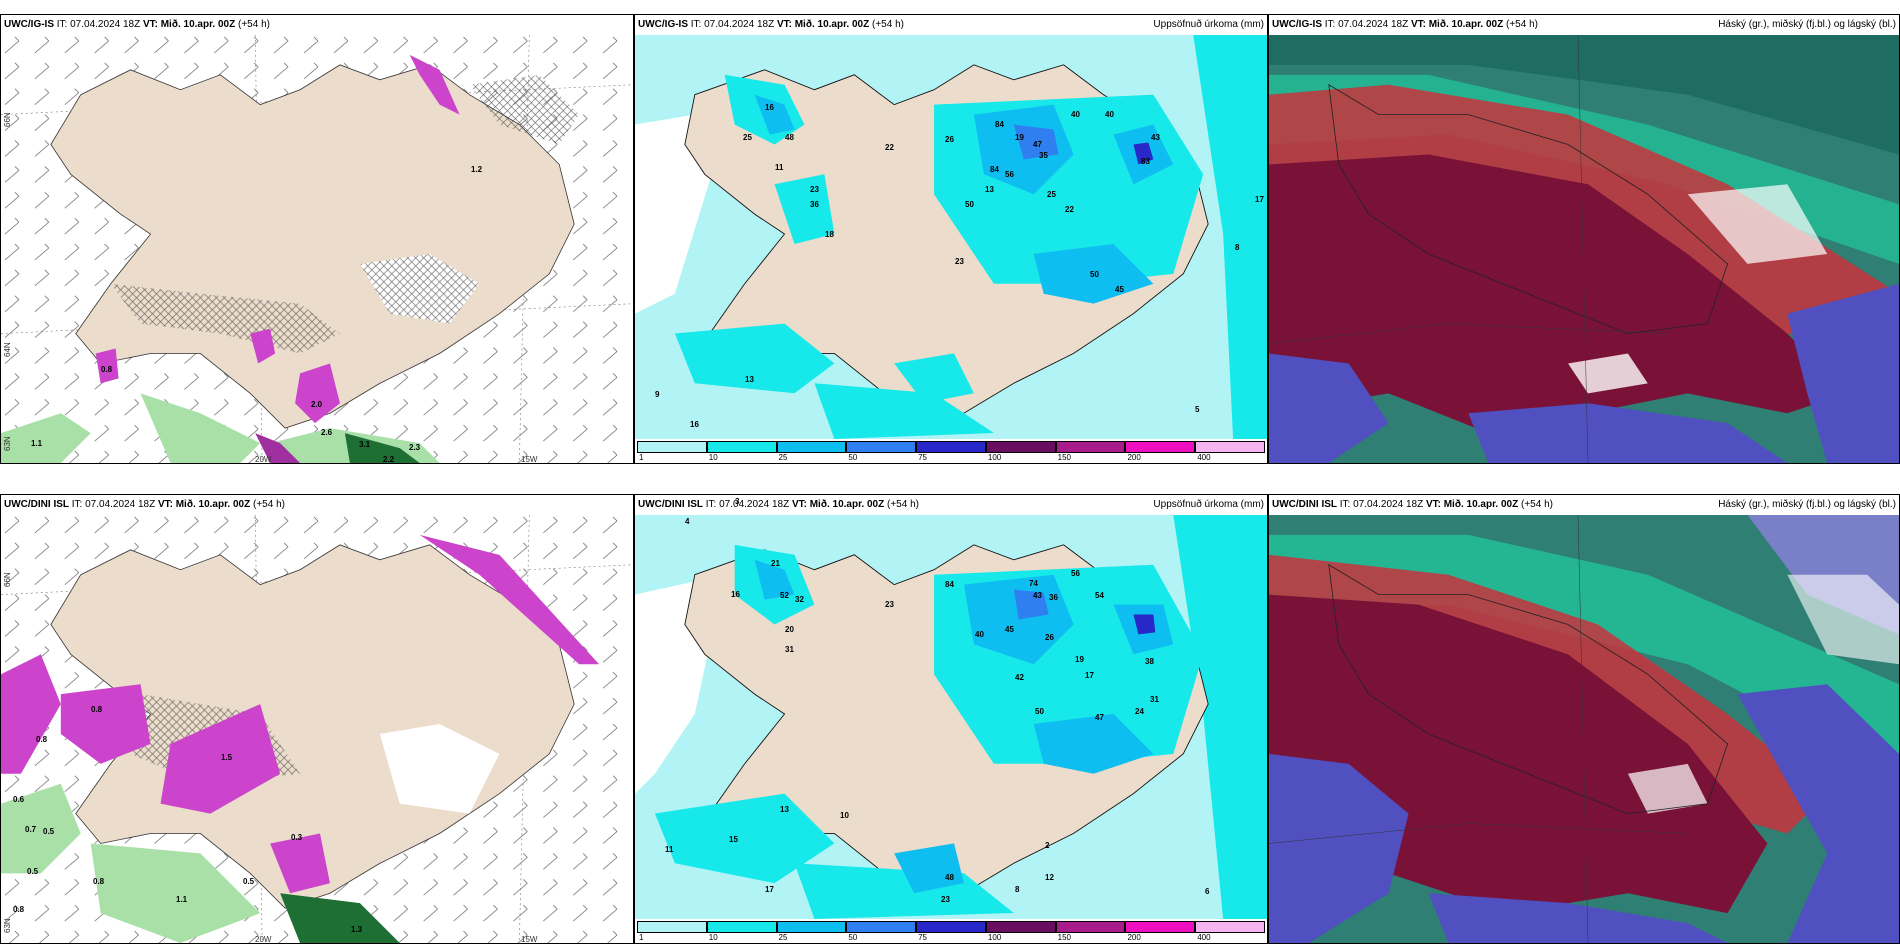 The image size is (1900, 950). Describe the element at coordinates (799, 599) in the screenshot. I see `precip-value: 32` at that location.